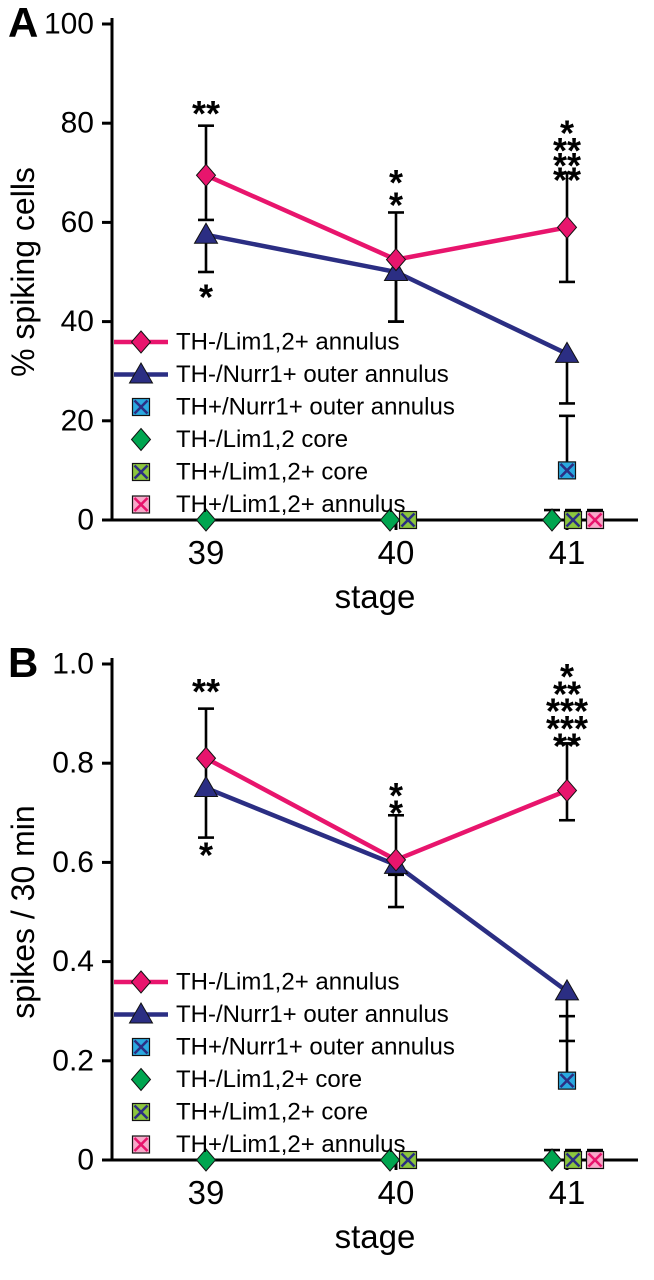  I want to click on legend-label: TH-/Lim1,2+ core, so click(269, 1079).